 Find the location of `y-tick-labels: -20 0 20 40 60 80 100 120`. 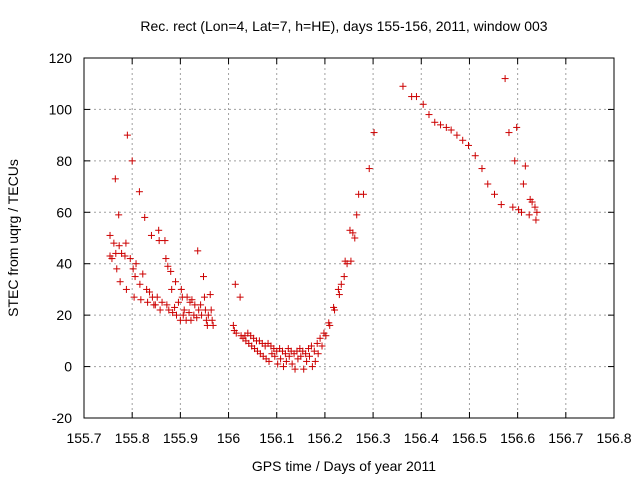

y-tick-labels: -20 0 20 40 60 80 100 120 is located at coordinates (61, 238).